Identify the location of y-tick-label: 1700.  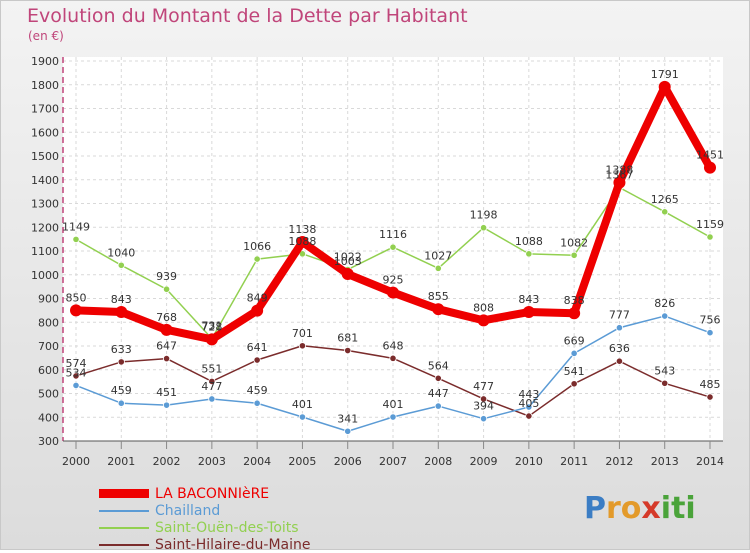
(45, 109).